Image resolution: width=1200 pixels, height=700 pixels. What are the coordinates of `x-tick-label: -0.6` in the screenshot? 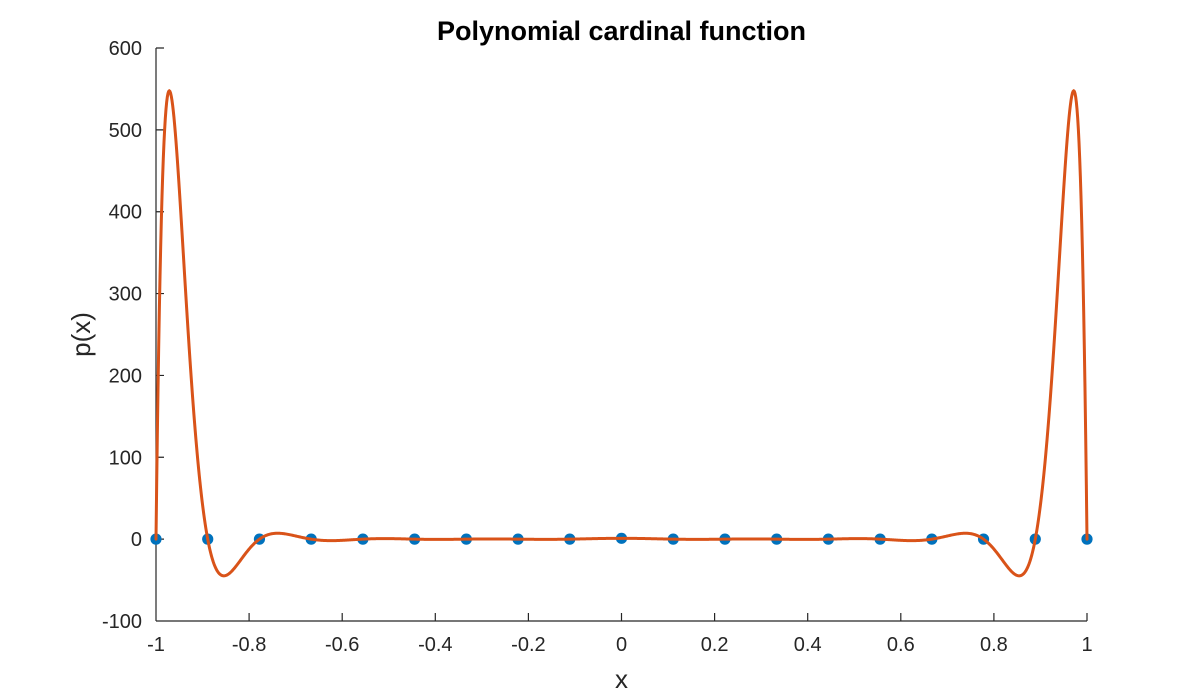 It's located at (342, 645).